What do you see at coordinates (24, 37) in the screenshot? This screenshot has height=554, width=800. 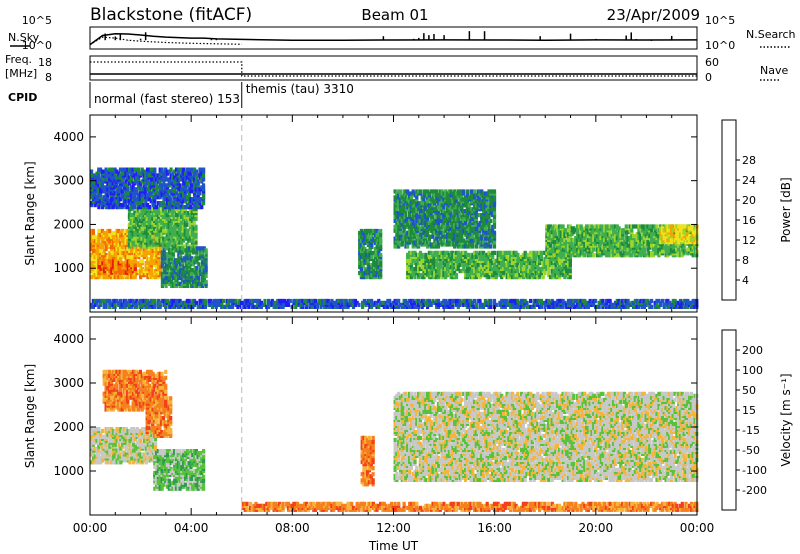 I see `nsky-label: N.Sky` at bounding box center [24, 37].